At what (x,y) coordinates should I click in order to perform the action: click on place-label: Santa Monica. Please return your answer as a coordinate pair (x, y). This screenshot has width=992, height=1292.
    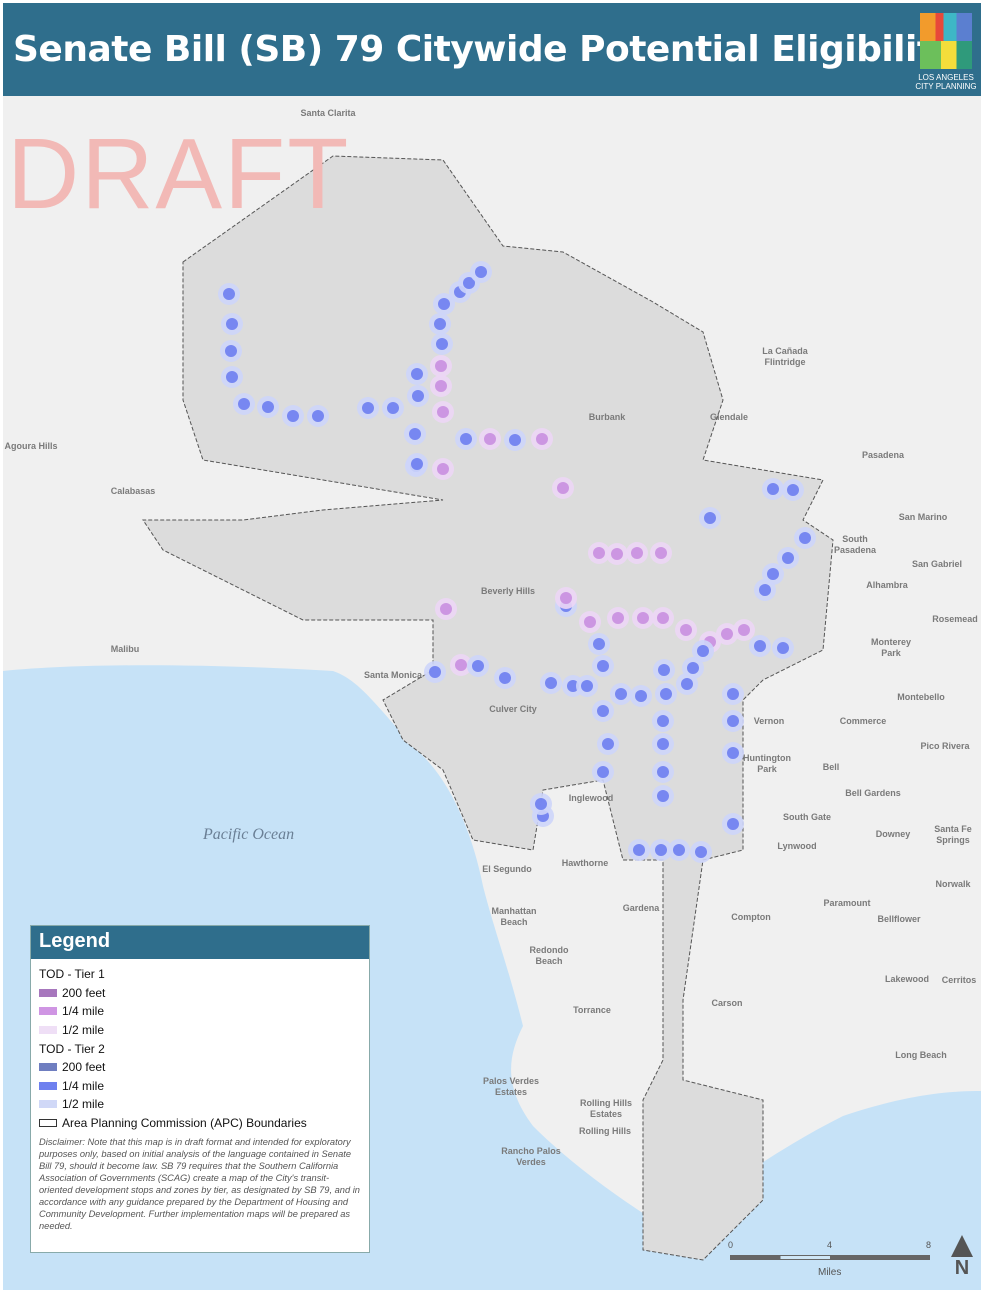
    Looking at the image, I should click on (393, 675).